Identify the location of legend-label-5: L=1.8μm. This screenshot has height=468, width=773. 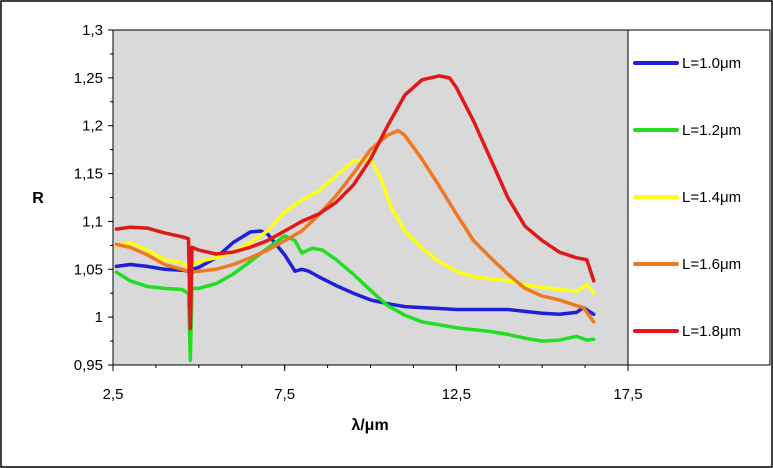
(711, 331).